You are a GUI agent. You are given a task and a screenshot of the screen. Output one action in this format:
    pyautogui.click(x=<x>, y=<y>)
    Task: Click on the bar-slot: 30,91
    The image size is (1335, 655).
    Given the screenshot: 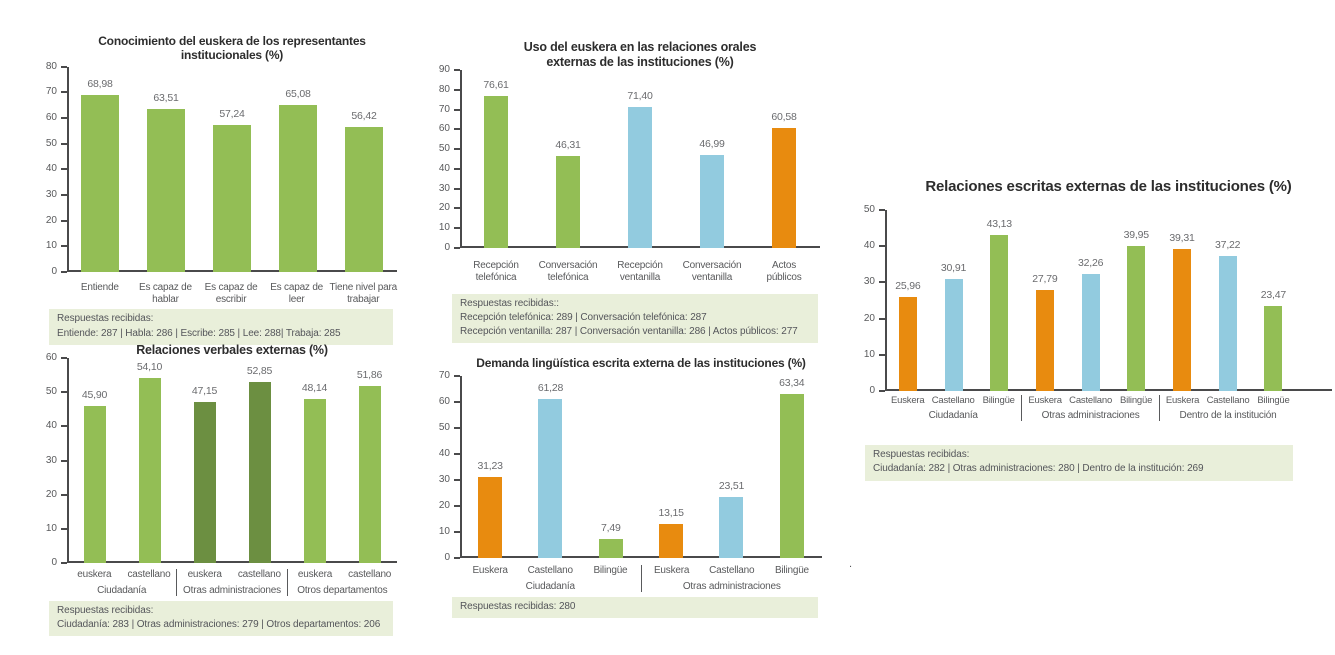 What is the action you would take?
    pyautogui.click(x=954, y=300)
    